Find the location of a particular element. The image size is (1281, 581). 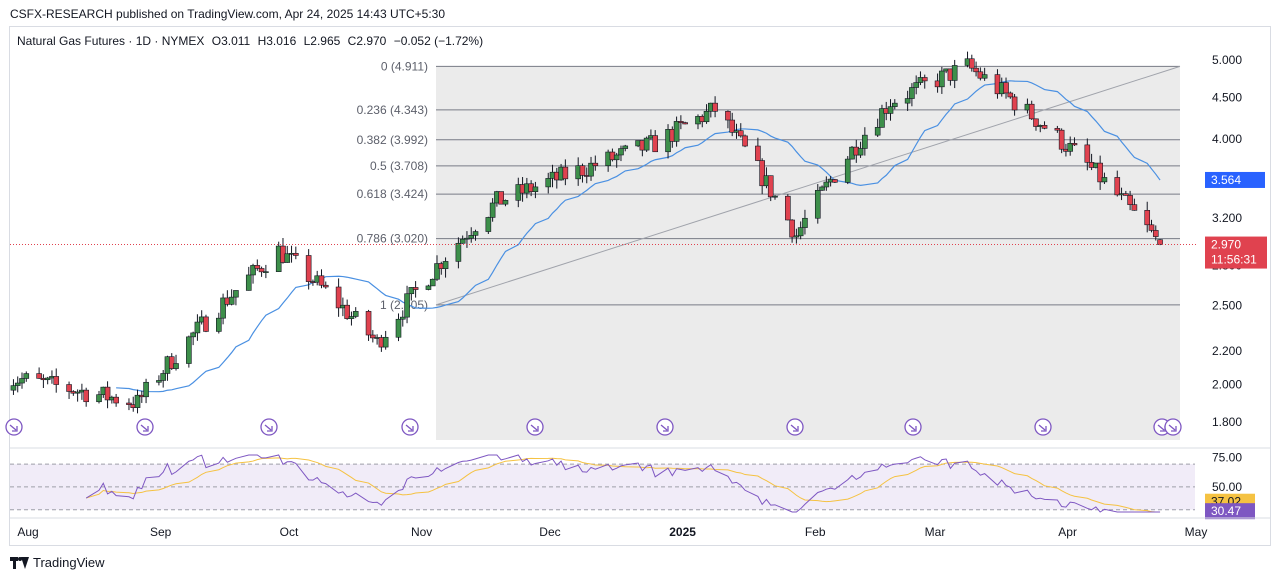

ma-value-badge is located at coordinates (1235, 179).